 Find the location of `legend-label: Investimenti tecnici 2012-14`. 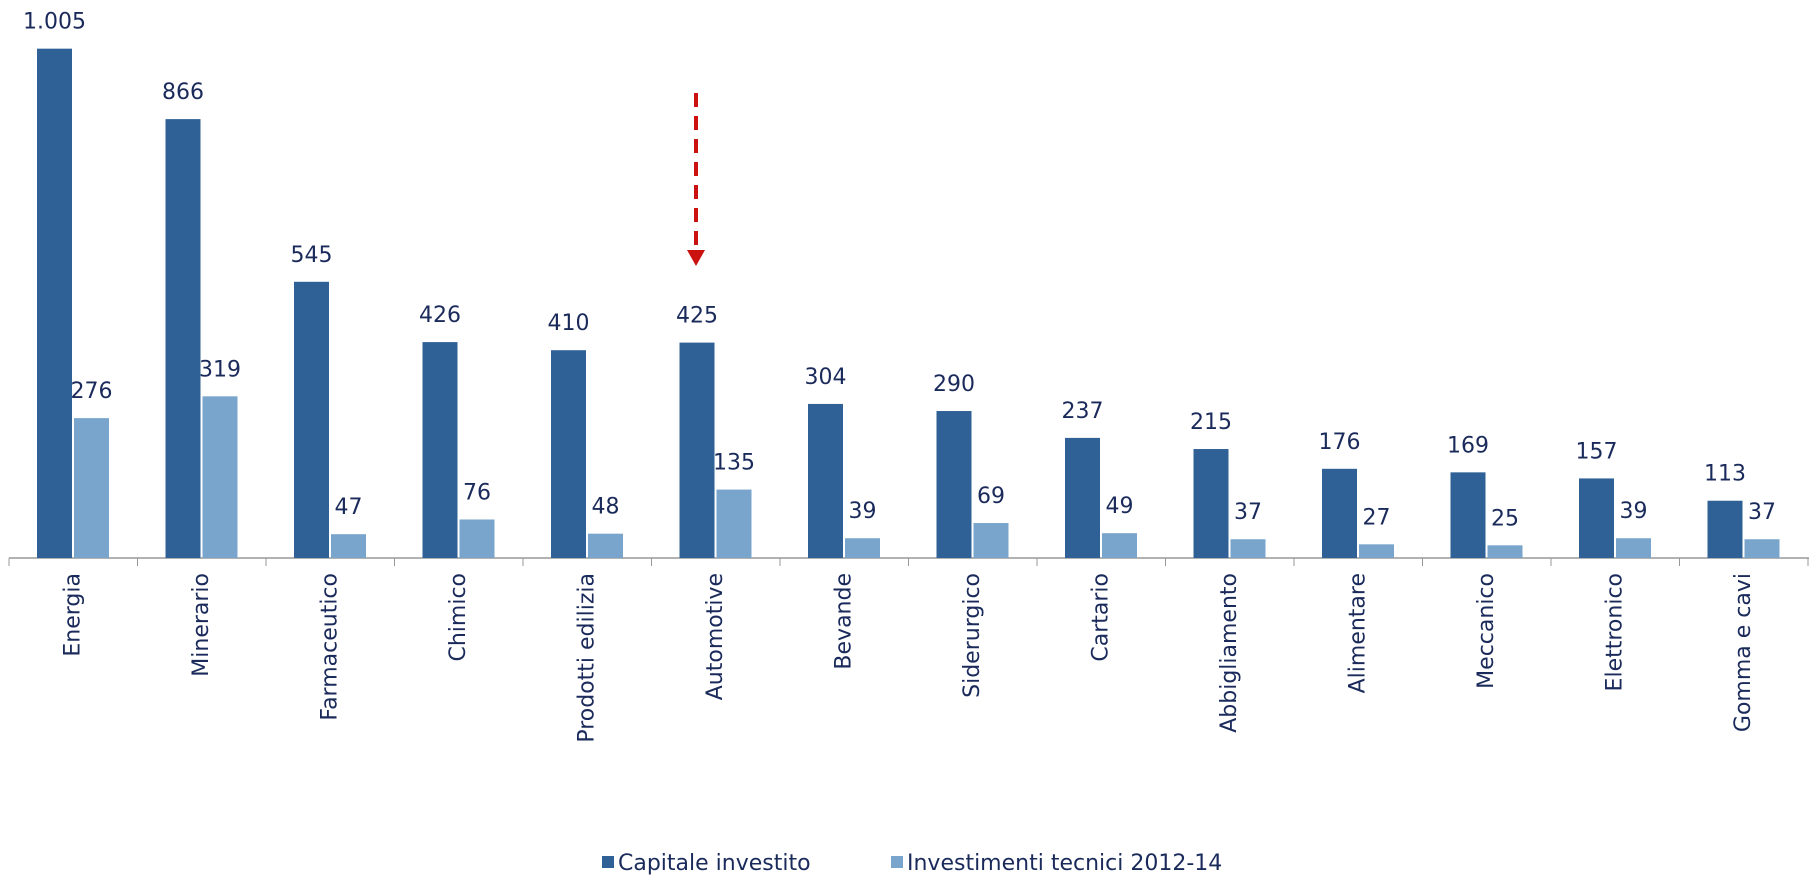

legend-label: Investimenti tecnici 2012-14 is located at coordinates (1064, 863).